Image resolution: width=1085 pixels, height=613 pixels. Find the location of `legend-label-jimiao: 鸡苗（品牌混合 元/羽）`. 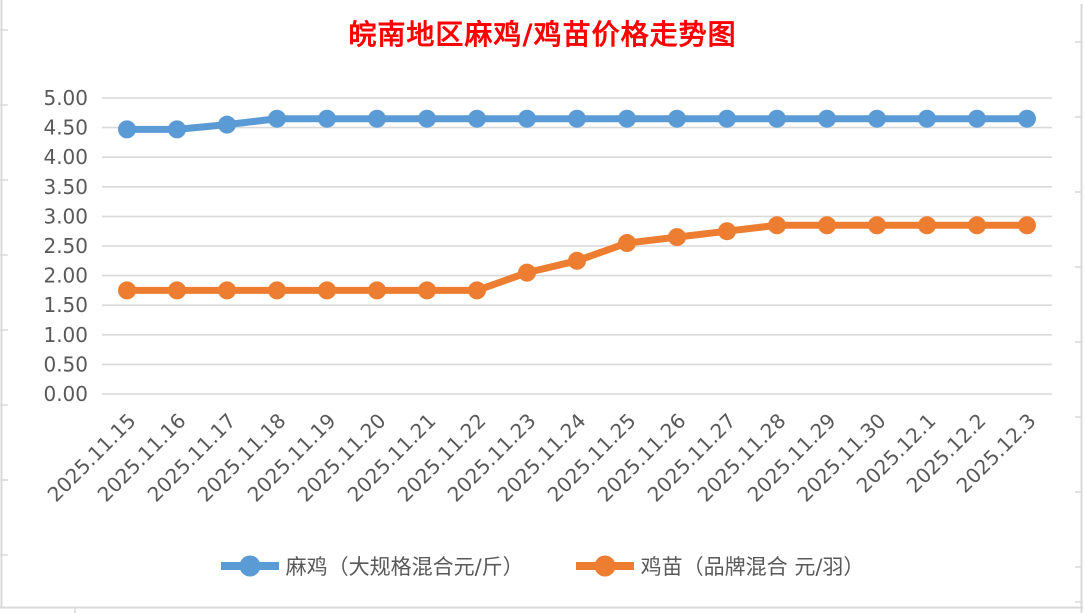

legend-label-jimiao: 鸡苗（品牌混合 元/羽） is located at coordinates (752, 567).